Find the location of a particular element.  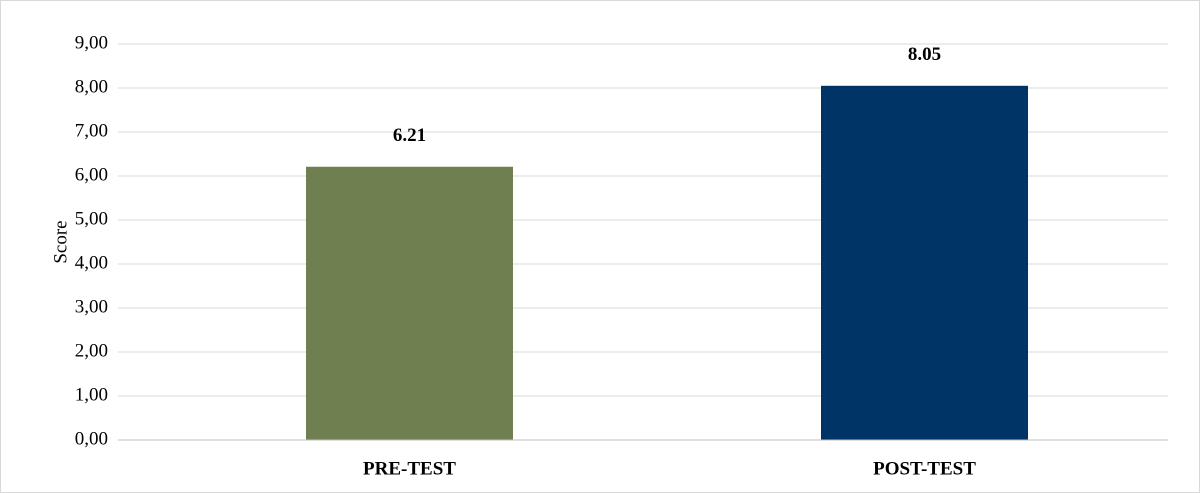

y-tick-label: 4,00 is located at coordinates (91, 262).